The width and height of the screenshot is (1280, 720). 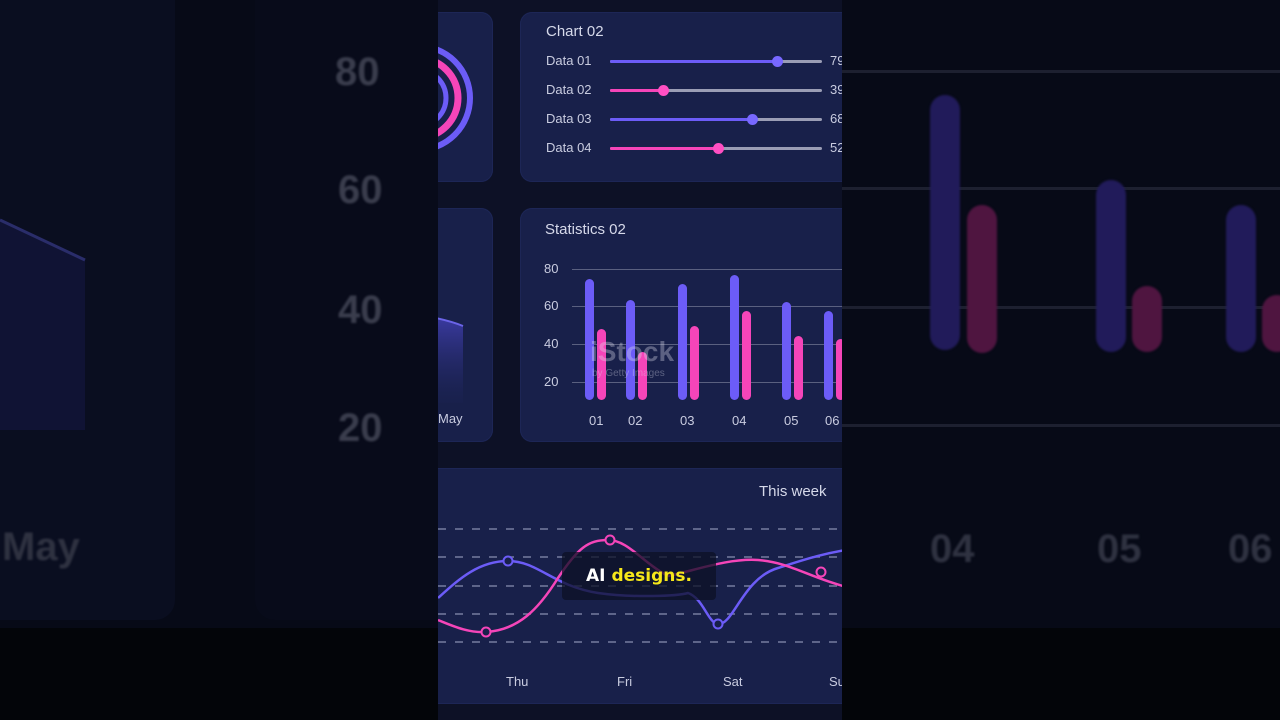 What do you see at coordinates (596, 576) in the screenshot?
I see `caption-word: AI` at bounding box center [596, 576].